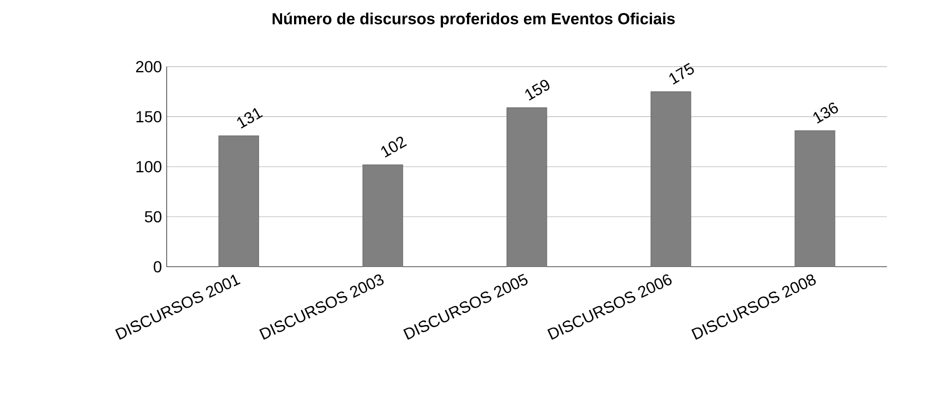 The image size is (947, 407). What do you see at coordinates (681, 73) in the screenshot?
I see `data-label: 175` at bounding box center [681, 73].